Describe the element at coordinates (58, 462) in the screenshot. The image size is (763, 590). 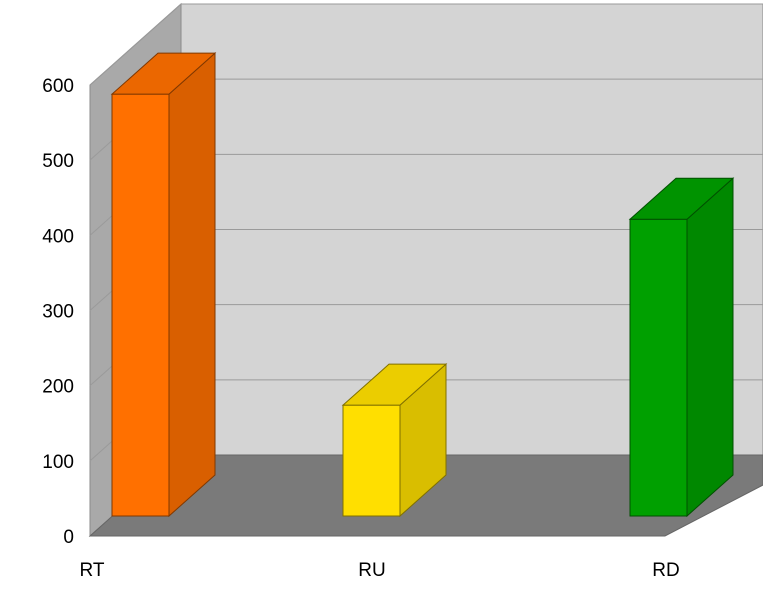
I see `y-tick-label: 100` at that location.